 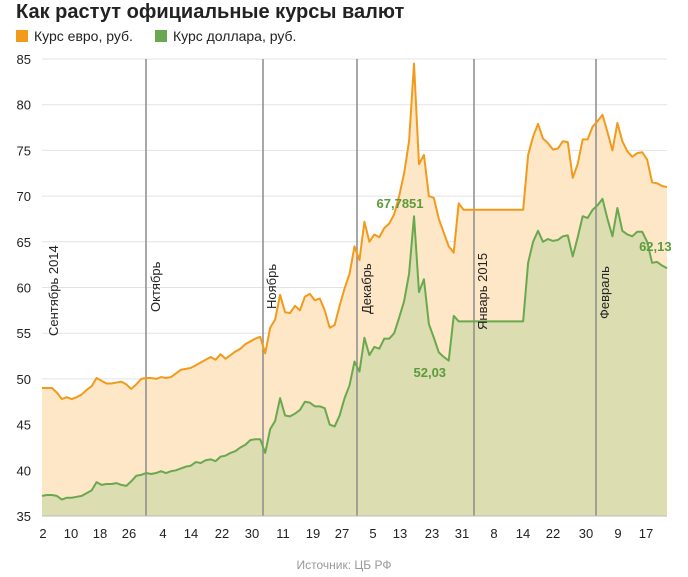 What do you see at coordinates (53, 290) in the screenshot?
I see `month-label: Сентябрь 2014` at bounding box center [53, 290].